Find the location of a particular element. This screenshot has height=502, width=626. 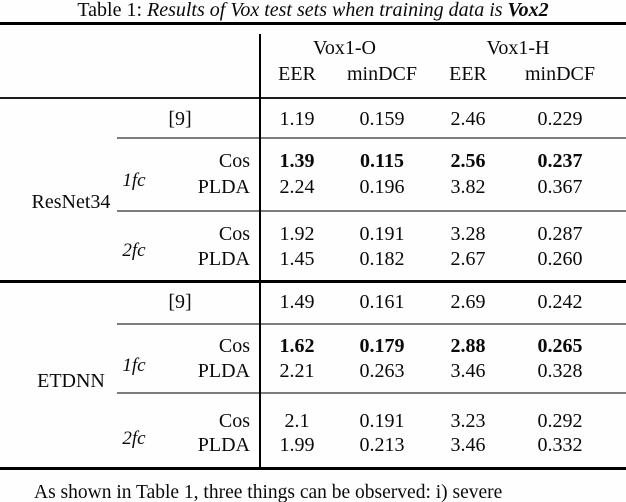

table-row: PLDA 2.24 0.196 3.82 0.367 is located at coordinates (313, 187).